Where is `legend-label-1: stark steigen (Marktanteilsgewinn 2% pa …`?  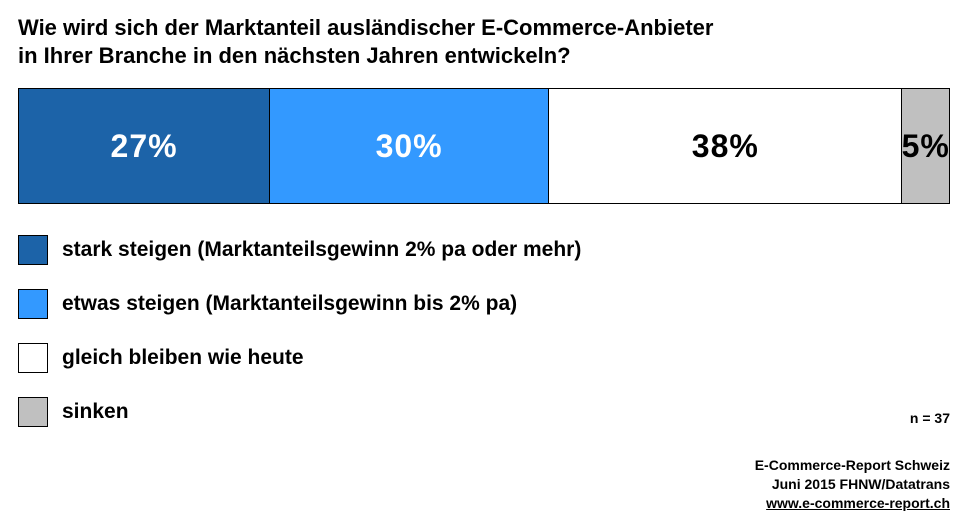 legend-label-1: stark steigen (Marktanteilsgewinn 2% pa … is located at coordinates (322, 249).